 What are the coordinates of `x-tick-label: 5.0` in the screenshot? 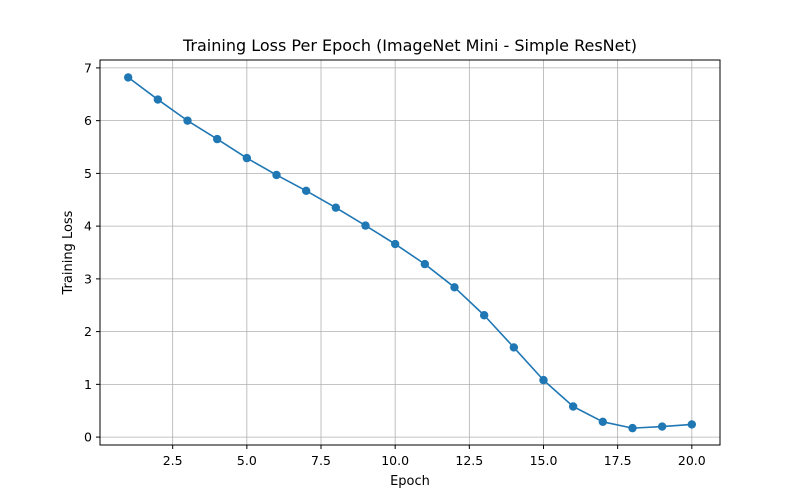 It's located at (247, 460).